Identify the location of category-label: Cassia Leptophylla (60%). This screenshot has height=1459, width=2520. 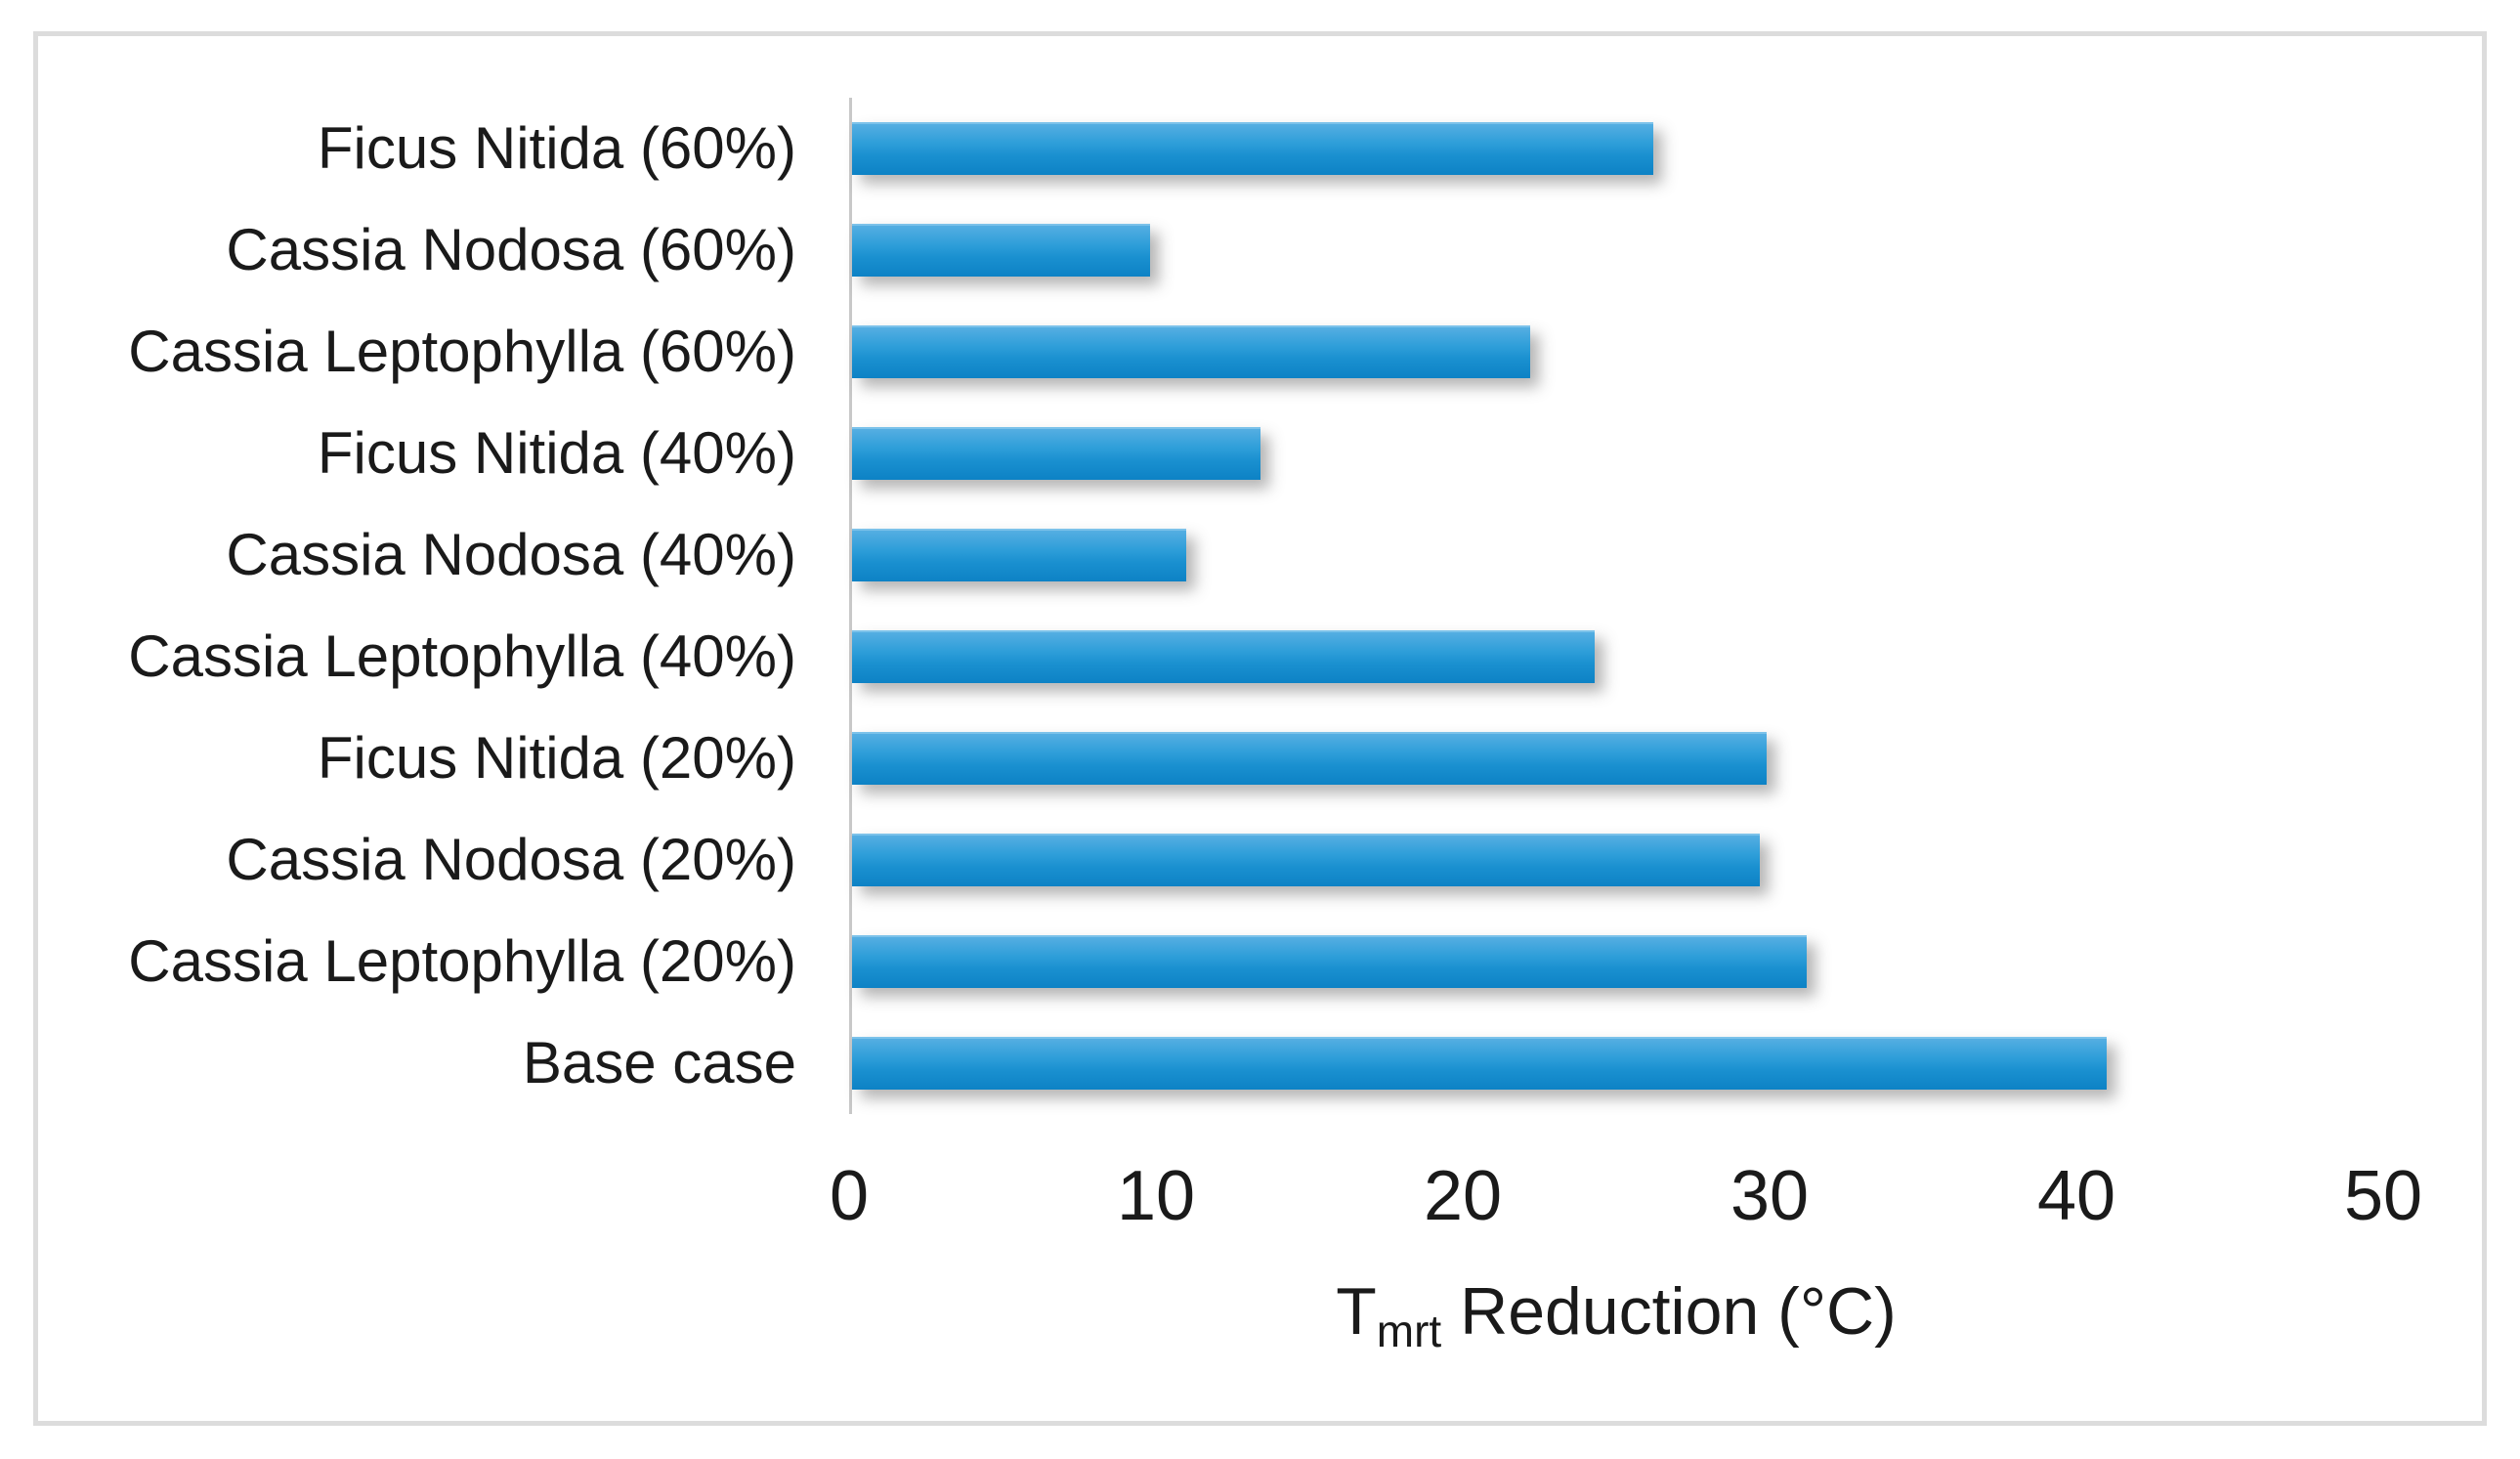
(462, 352).